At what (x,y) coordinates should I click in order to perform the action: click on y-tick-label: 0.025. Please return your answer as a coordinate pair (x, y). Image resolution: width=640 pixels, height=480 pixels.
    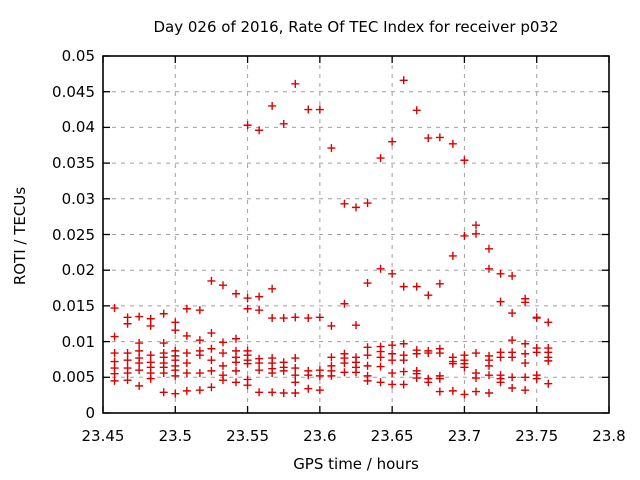
    Looking at the image, I should click on (73, 234).